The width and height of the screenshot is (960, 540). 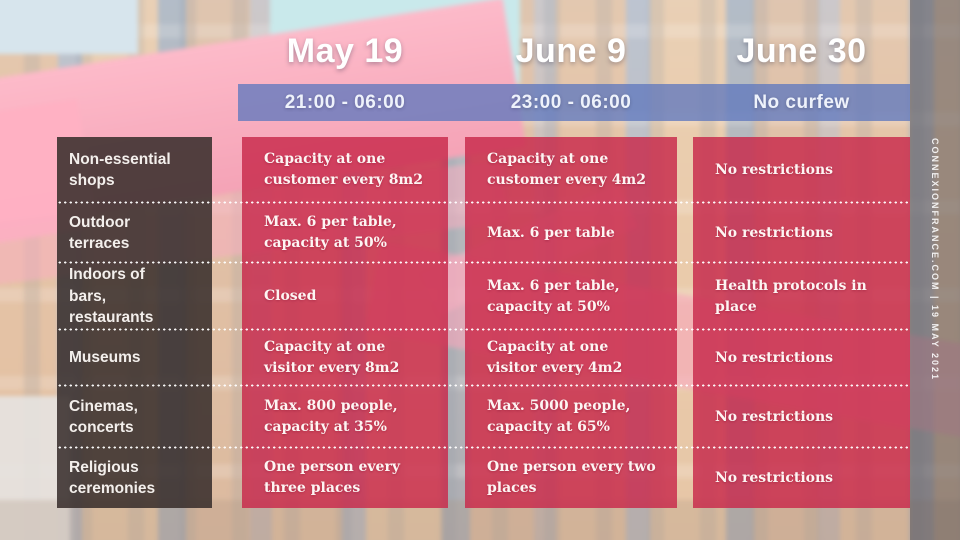 What do you see at coordinates (134, 417) in the screenshot?
I see `row-label-cinemas-concerts: Cinemas, concerts` at bounding box center [134, 417].